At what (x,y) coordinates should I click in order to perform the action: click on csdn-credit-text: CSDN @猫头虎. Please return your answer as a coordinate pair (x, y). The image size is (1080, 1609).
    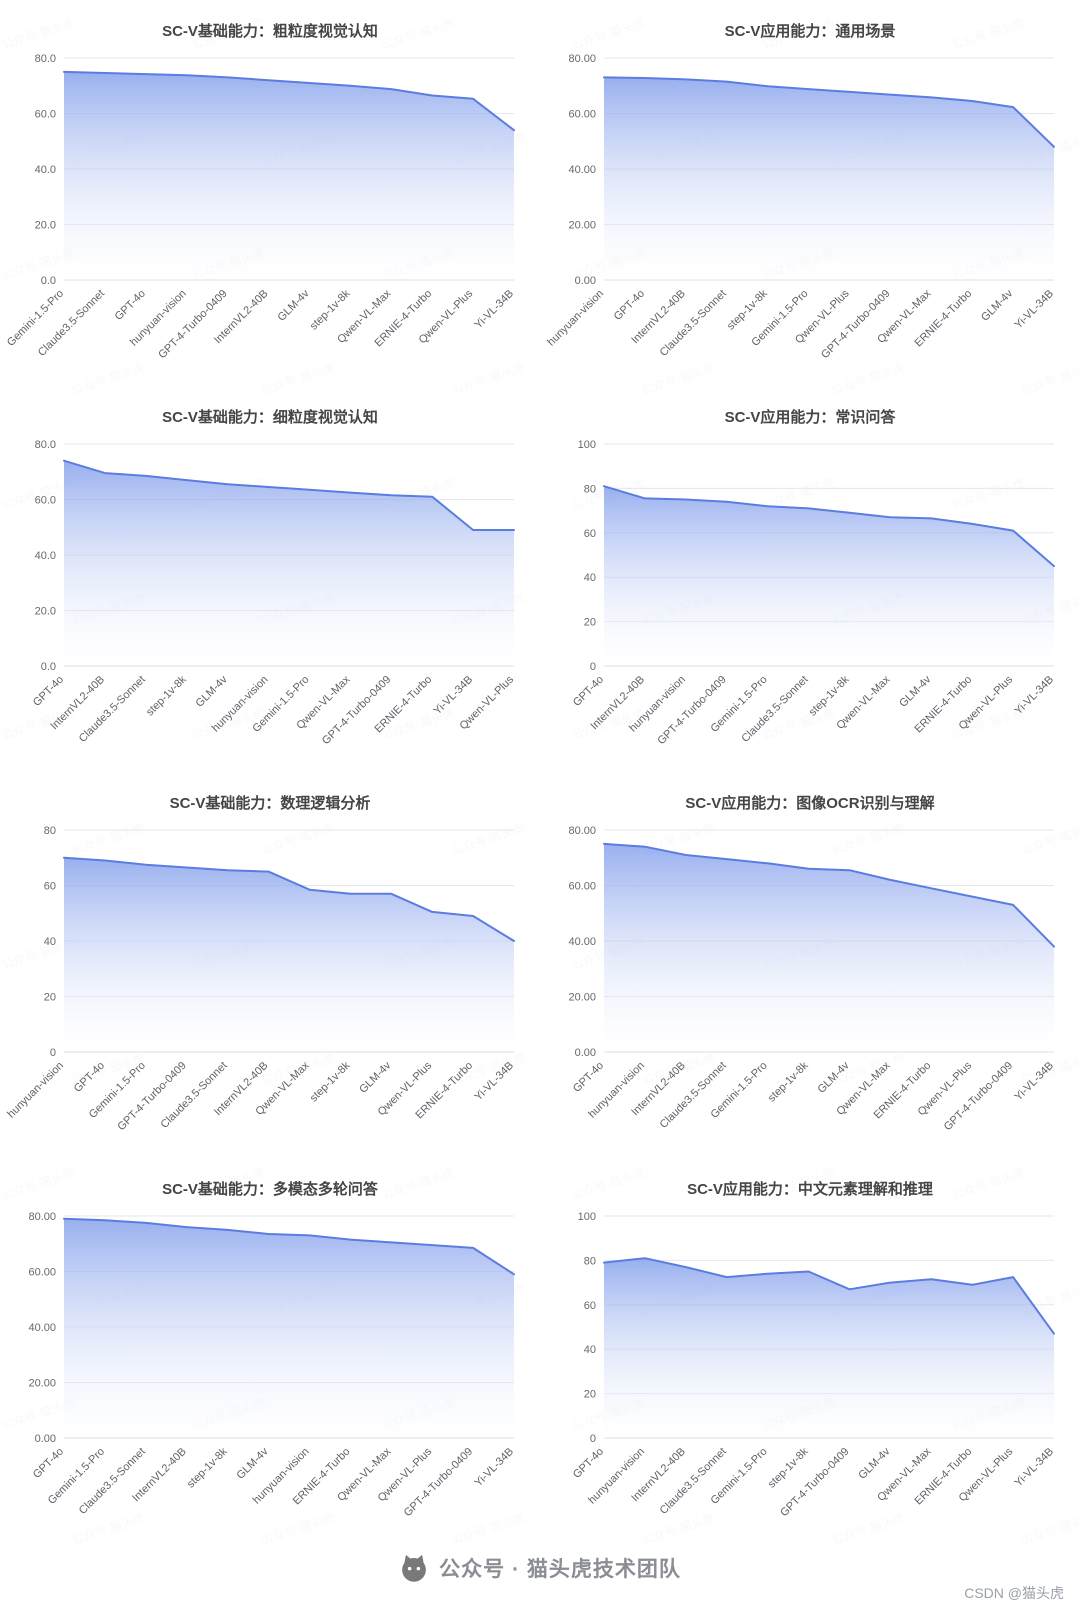
    Looking at the image, I should click on (1014, 1593).